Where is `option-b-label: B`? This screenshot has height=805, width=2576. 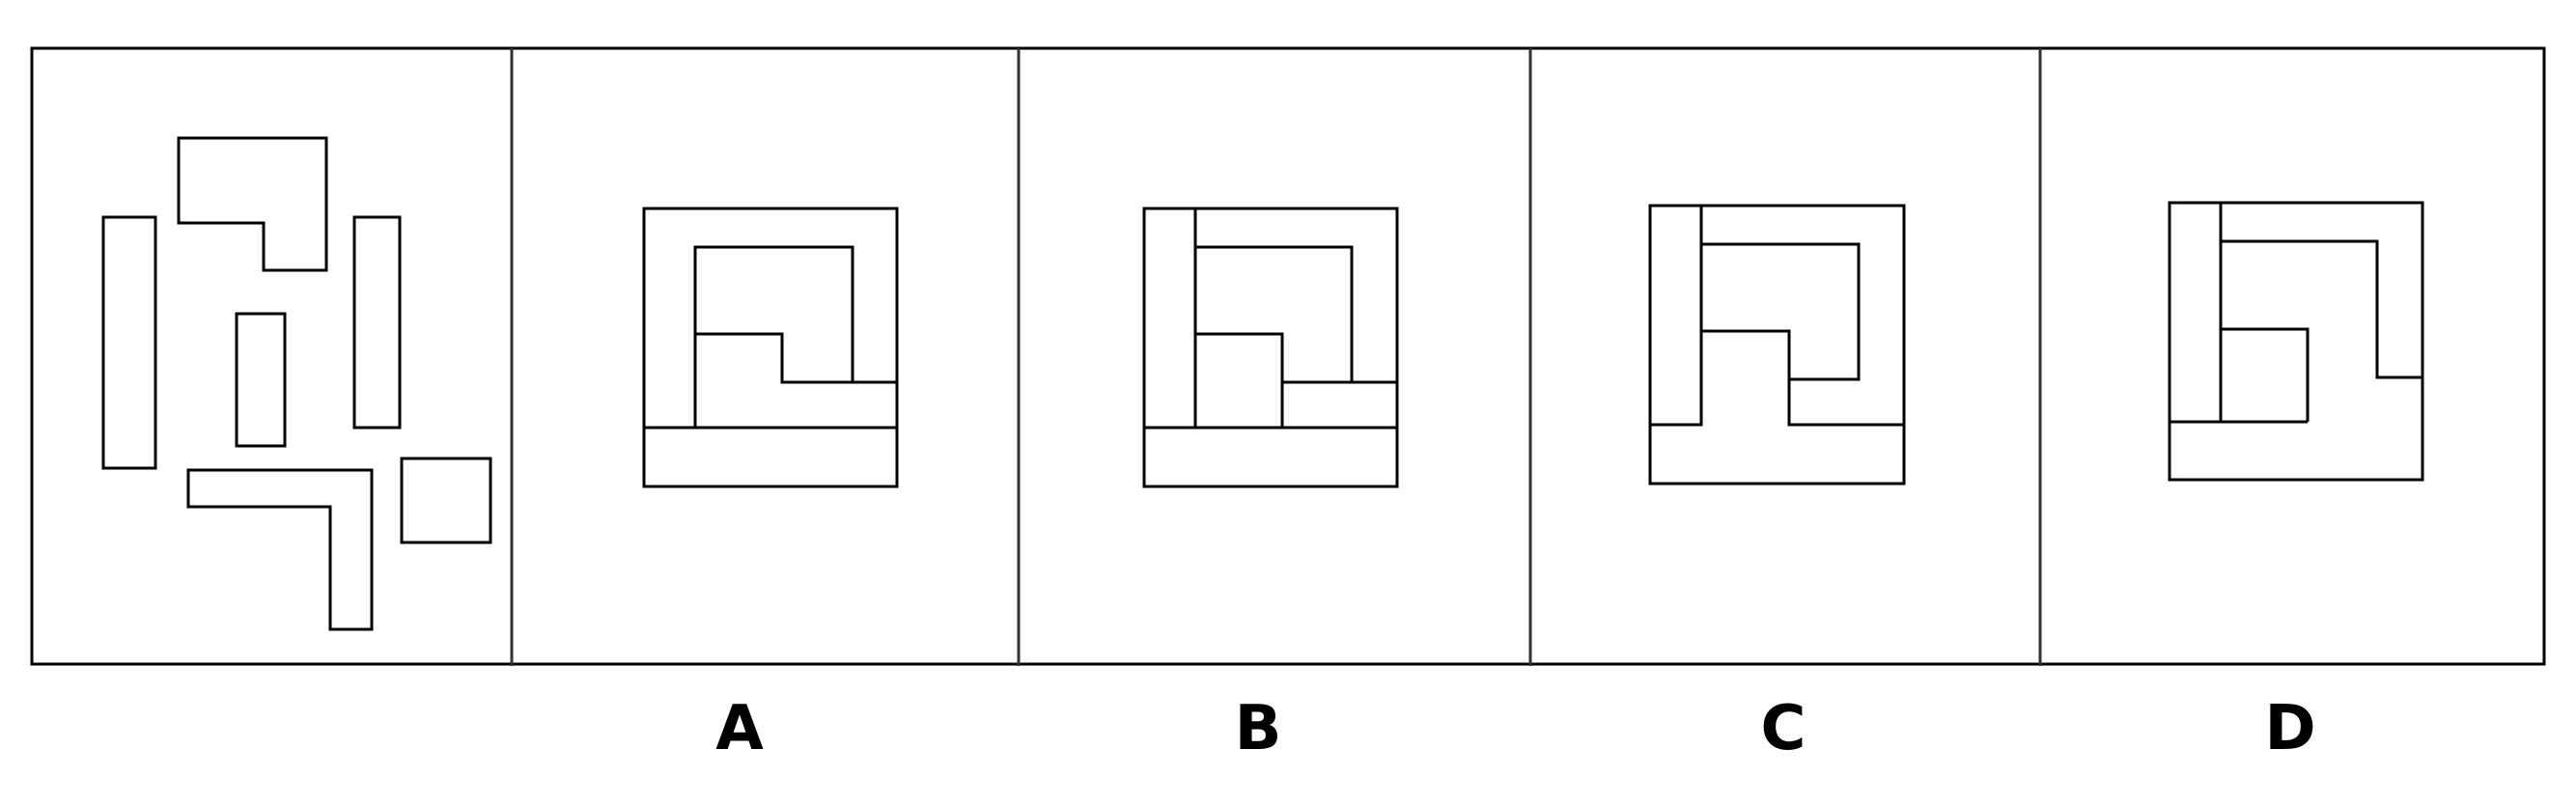 option-b-label: B is located at coordinates (1258, 728).